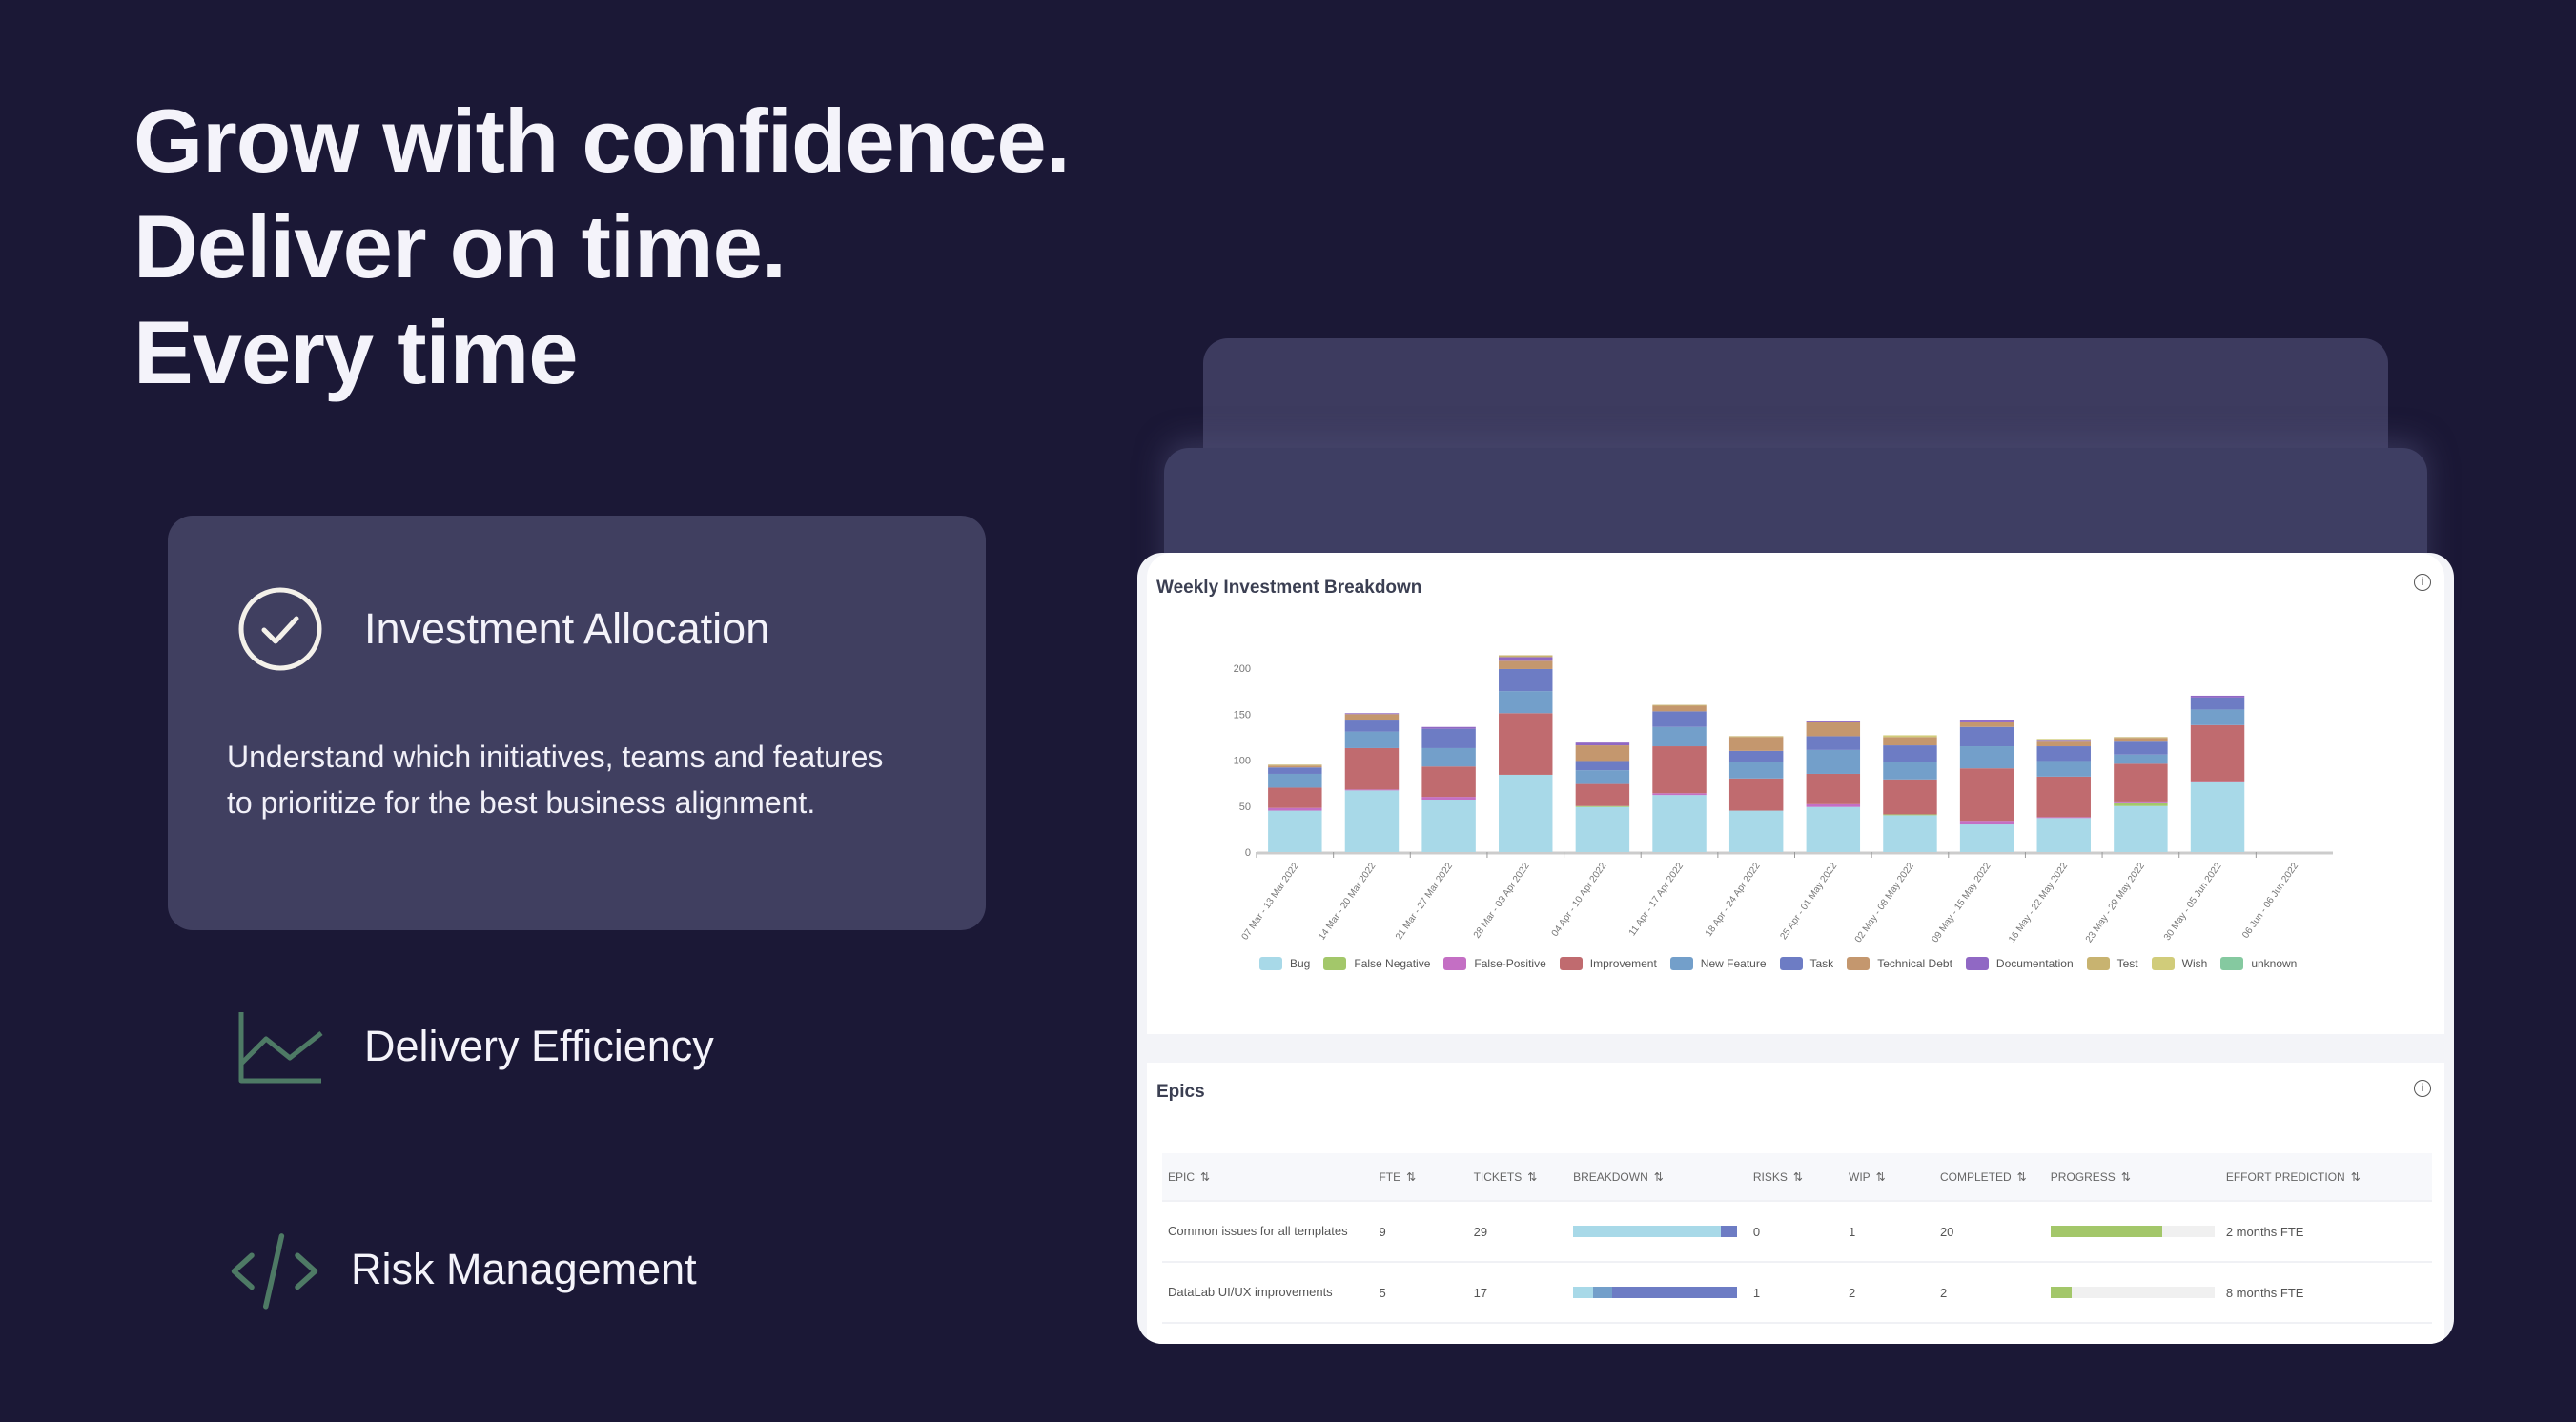  I want to click on epic-name: Images, so click(1268, 1333).